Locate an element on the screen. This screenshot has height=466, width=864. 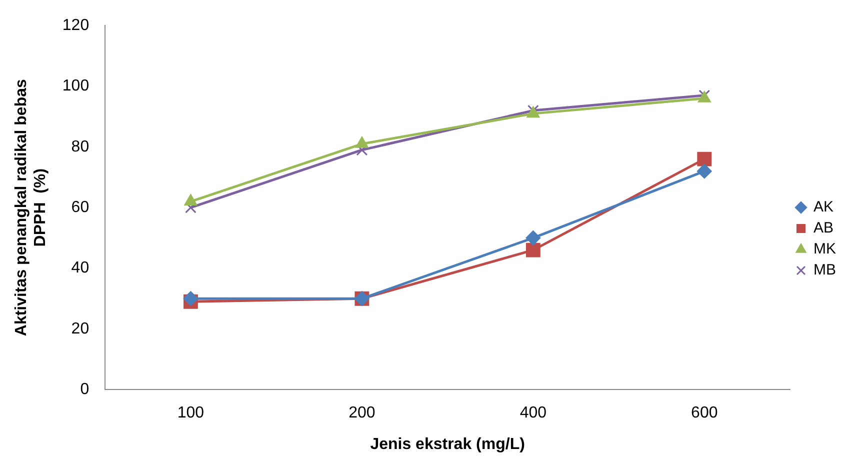
x-tick-label: 600 is located at coordinates (704, 413).